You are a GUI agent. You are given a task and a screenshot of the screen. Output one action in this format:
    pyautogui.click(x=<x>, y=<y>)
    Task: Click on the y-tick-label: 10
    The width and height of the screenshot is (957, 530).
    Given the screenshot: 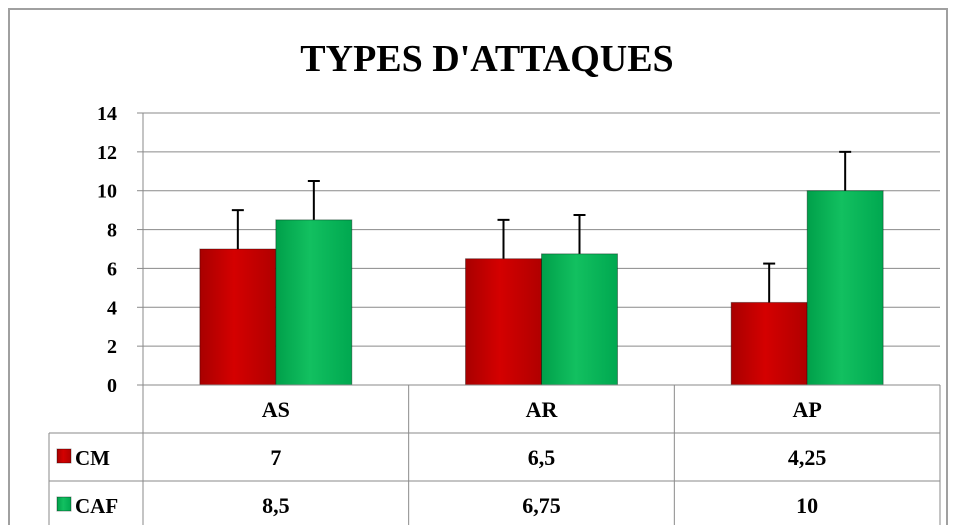 What is the action you would take?
    pyautogui.click(x=107, y=192)
    